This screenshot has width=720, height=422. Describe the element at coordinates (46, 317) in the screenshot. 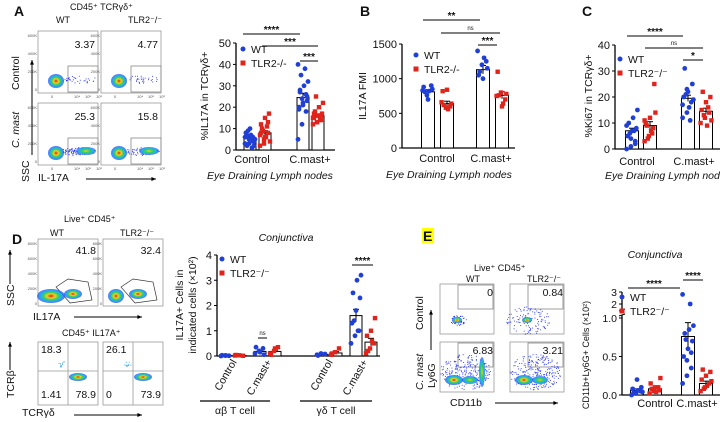

I see `flow-d-x-axis-top: IL17A` at that location.